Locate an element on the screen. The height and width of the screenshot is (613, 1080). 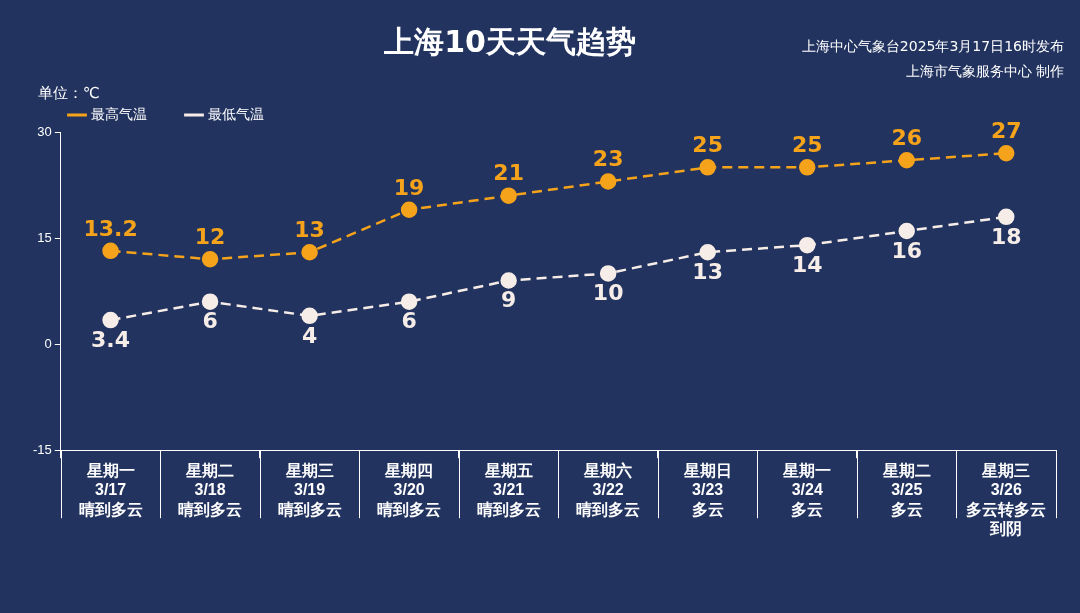
x-tick-label: 星期二 3/25 多云 is located at coordinates (906, 490).